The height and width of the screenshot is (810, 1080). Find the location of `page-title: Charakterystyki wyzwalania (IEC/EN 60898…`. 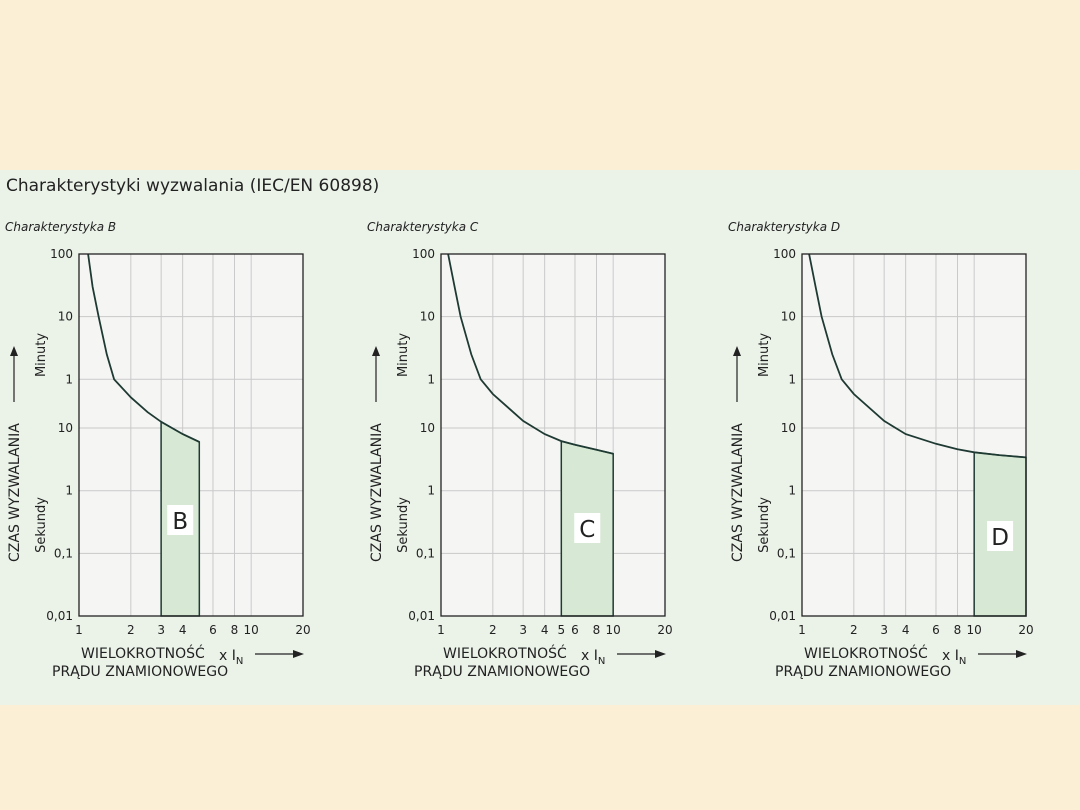

page-title: Charakterystyki wyzwalania (IEC/EN 60898… is located at coordinates (193, 186).